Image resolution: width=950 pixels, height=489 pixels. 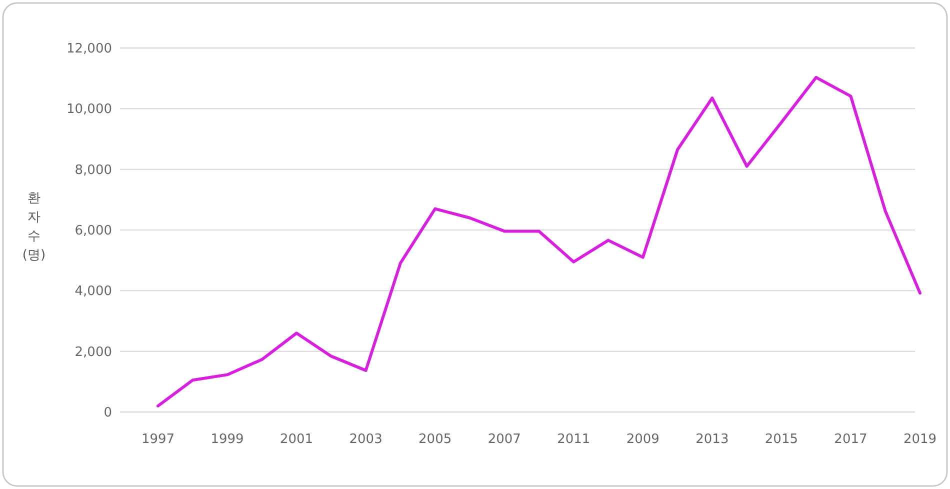 I want to click on x-tick-label: 2017, so click(x=851, y=439).